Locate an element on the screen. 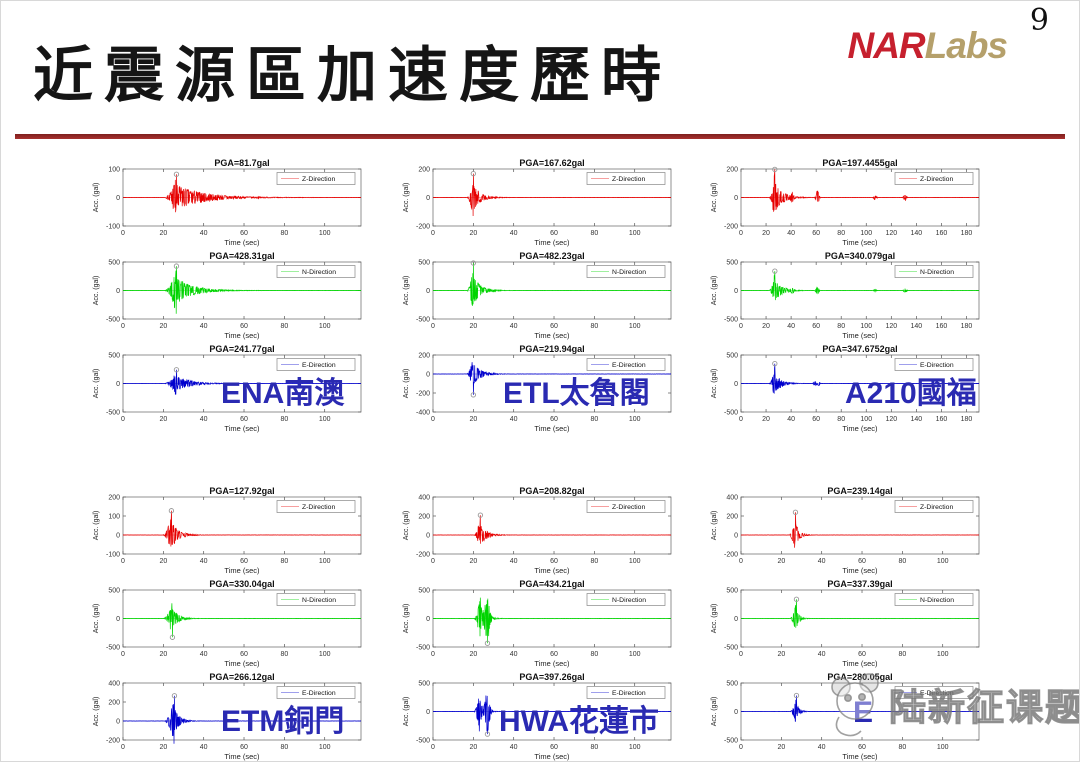  narlabs-logo: NARLabs is located at coordinates (927, 46).